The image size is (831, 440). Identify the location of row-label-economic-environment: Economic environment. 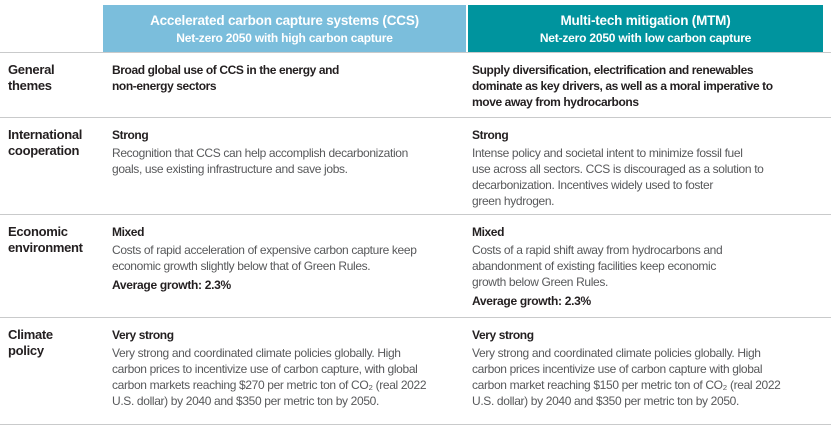
(45, 239).